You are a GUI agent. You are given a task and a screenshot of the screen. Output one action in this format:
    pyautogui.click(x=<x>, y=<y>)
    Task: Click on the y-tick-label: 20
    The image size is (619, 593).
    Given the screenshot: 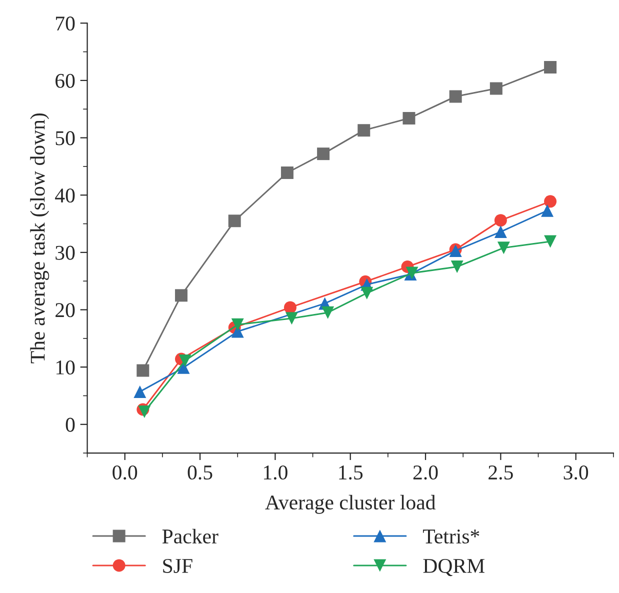 What is the action you would take?
    pyautogui.click(x=65, y=310)
    